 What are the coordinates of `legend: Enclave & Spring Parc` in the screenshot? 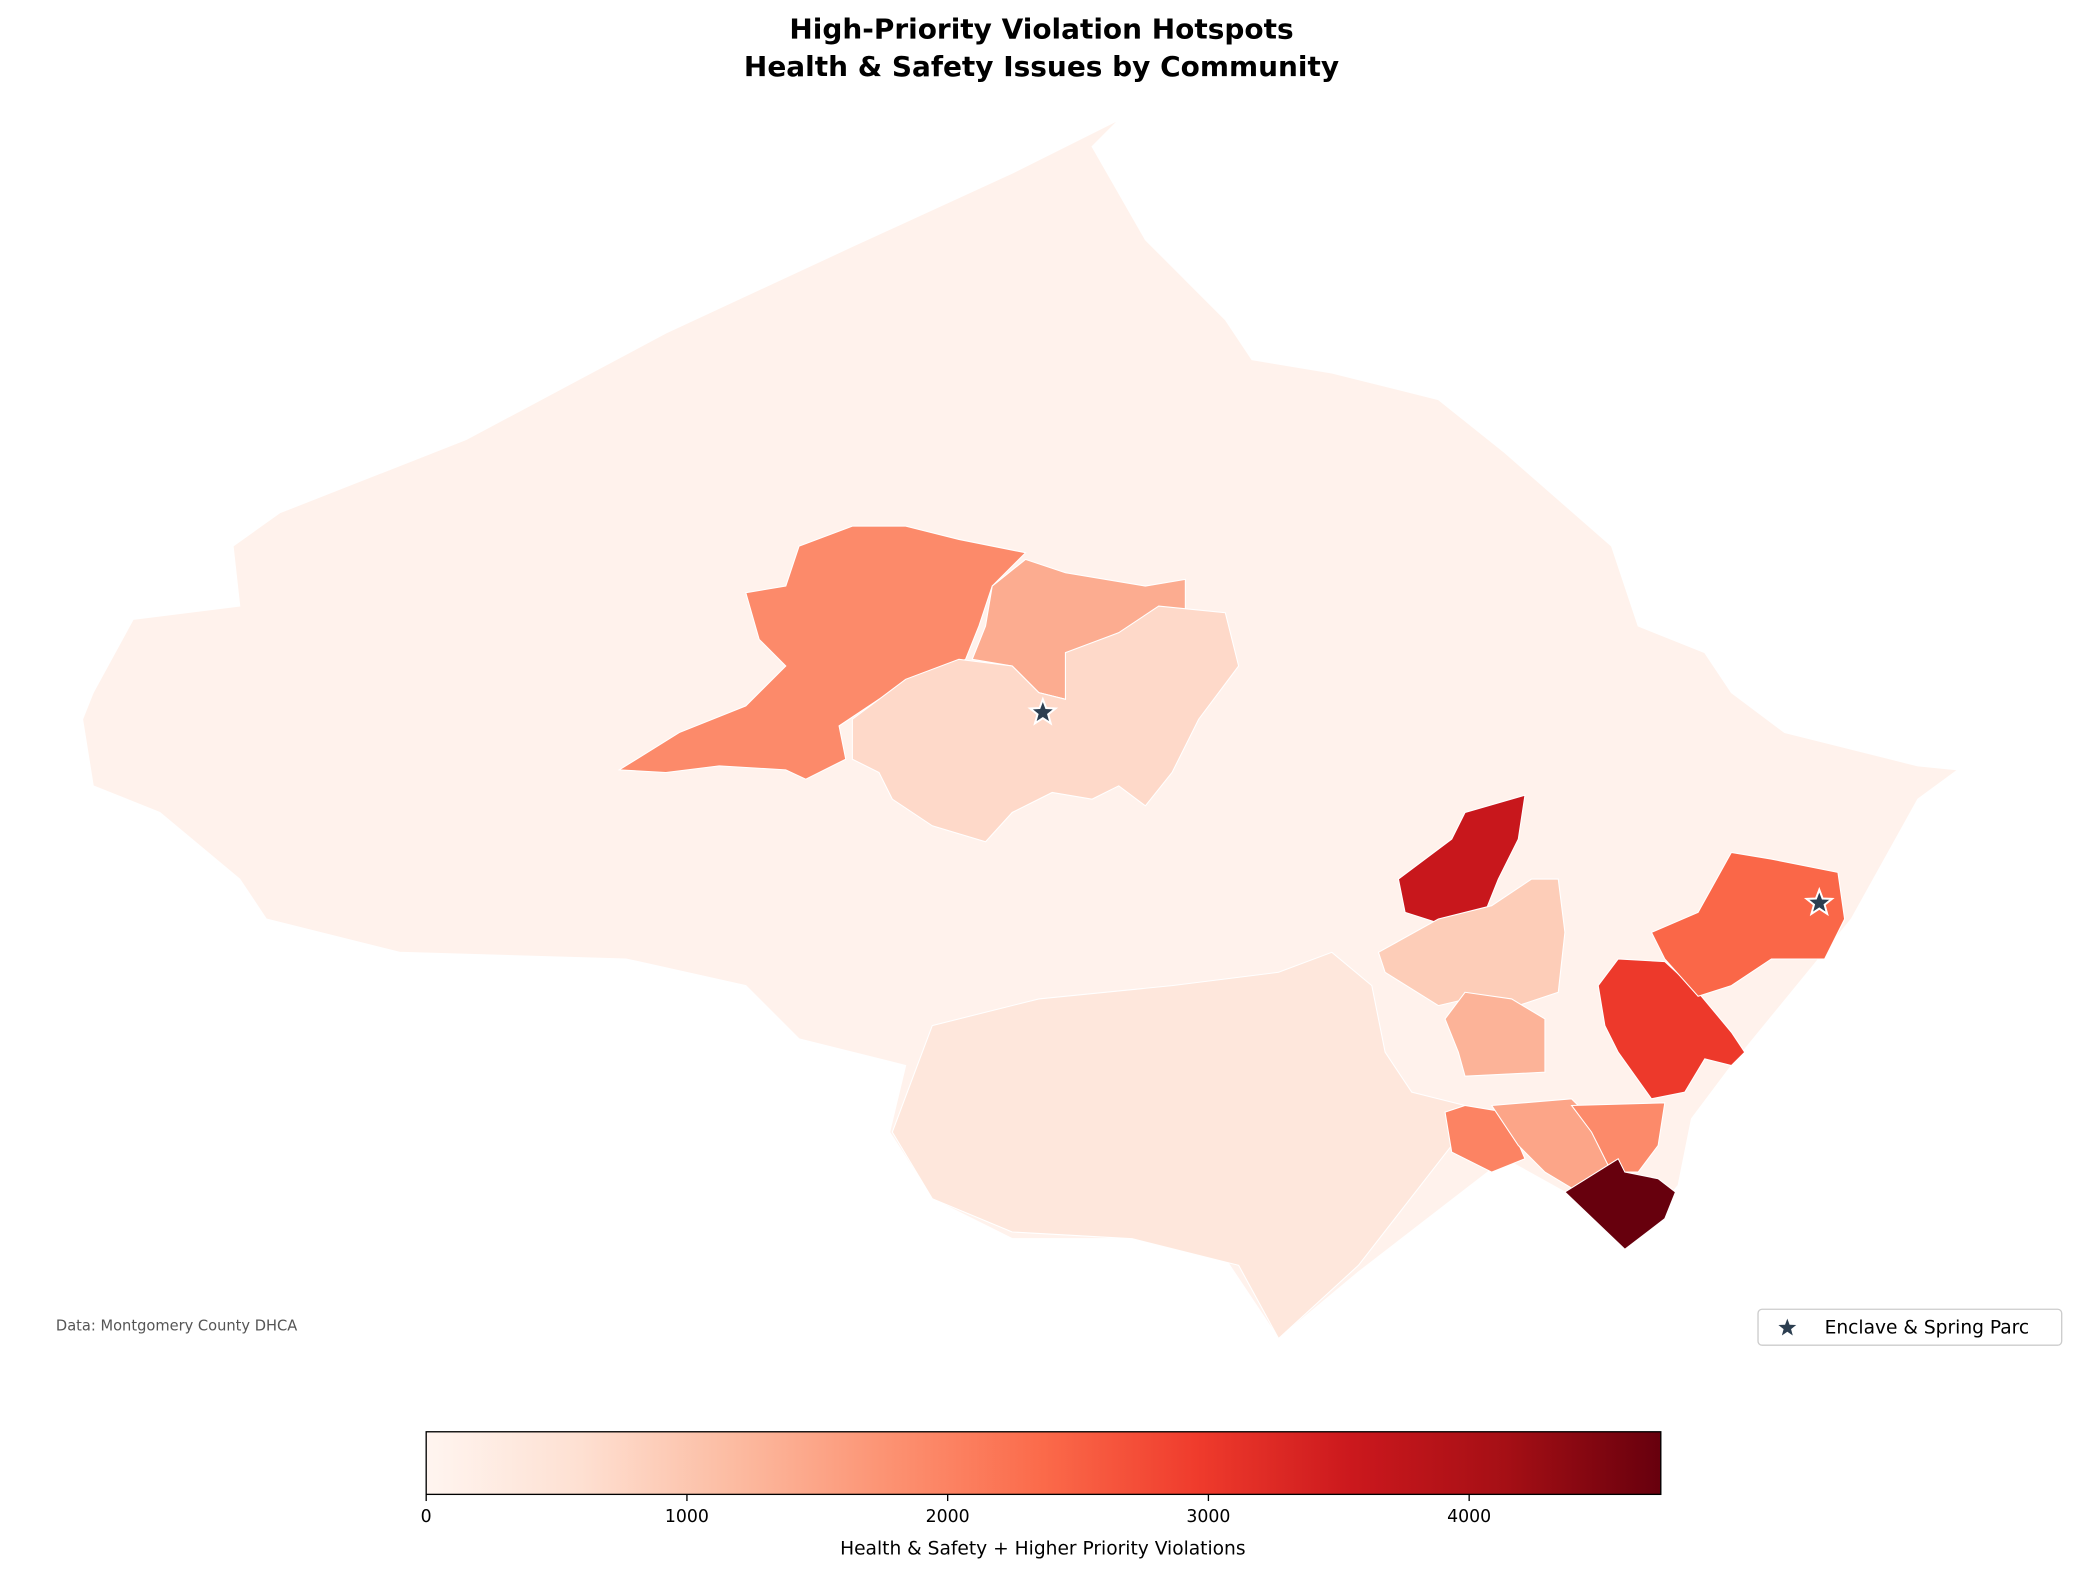 It's located at (1910, 1327).